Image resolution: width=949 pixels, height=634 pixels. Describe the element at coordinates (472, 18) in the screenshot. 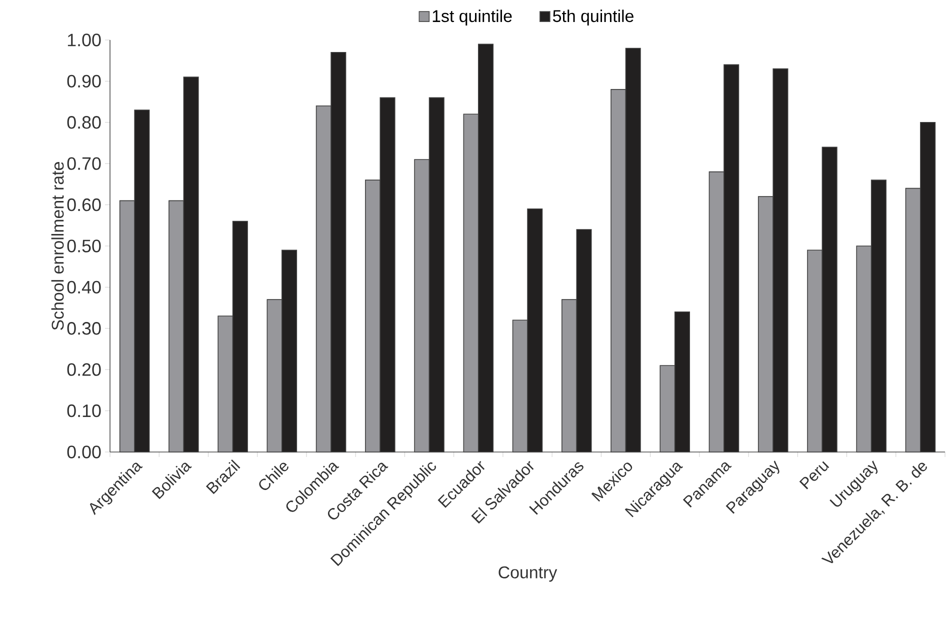

I see `legend-label: 1st quintile` at that location.